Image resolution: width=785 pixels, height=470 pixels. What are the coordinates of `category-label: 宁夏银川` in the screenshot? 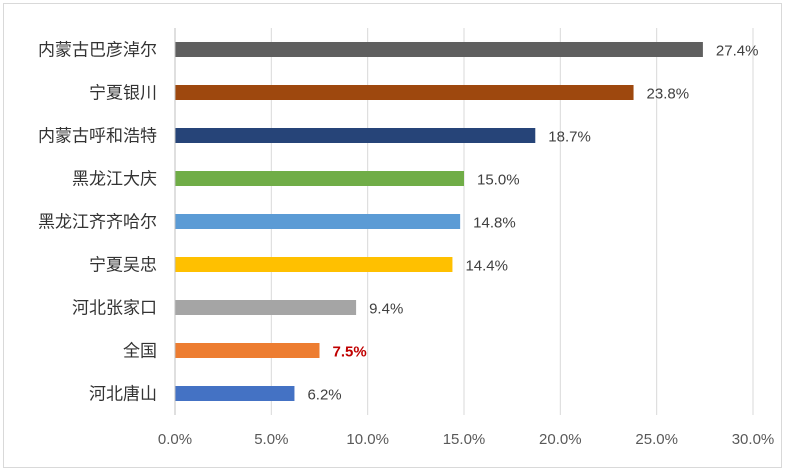 It's located at (123, 94).